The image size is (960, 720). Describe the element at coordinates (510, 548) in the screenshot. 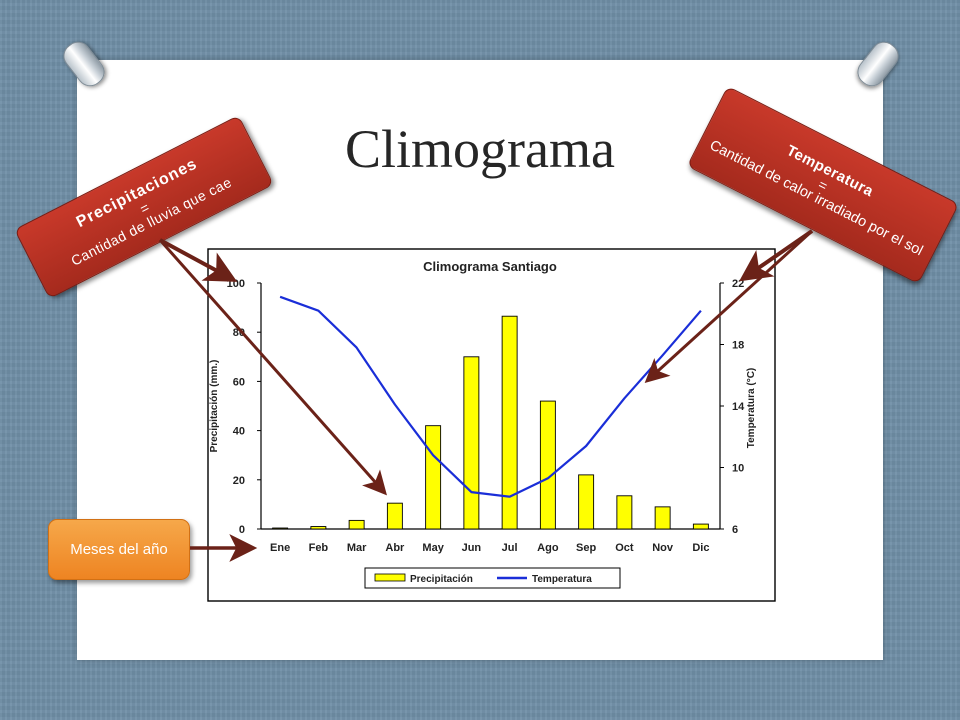

I see `x-tick-label: Jul` at that location.